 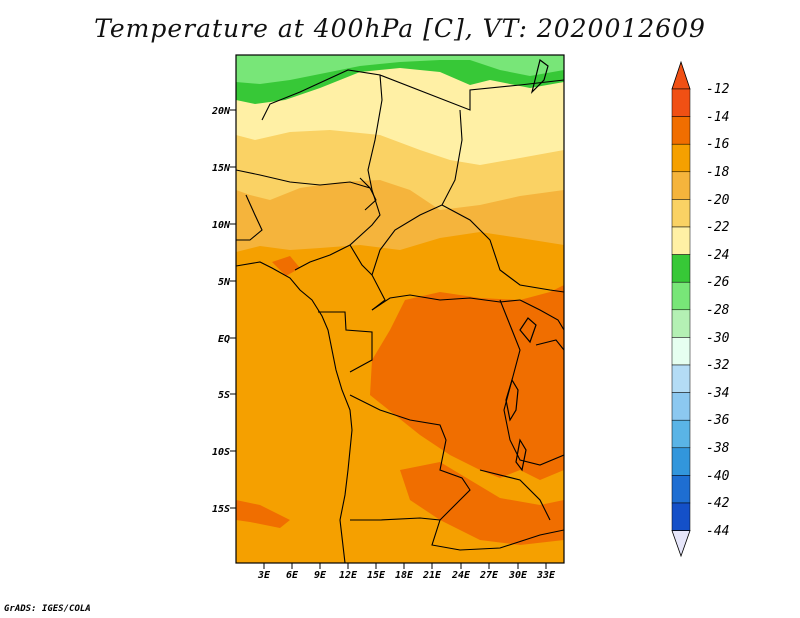 I want to click on lon-label: 27E, so click(x=489, y=575).